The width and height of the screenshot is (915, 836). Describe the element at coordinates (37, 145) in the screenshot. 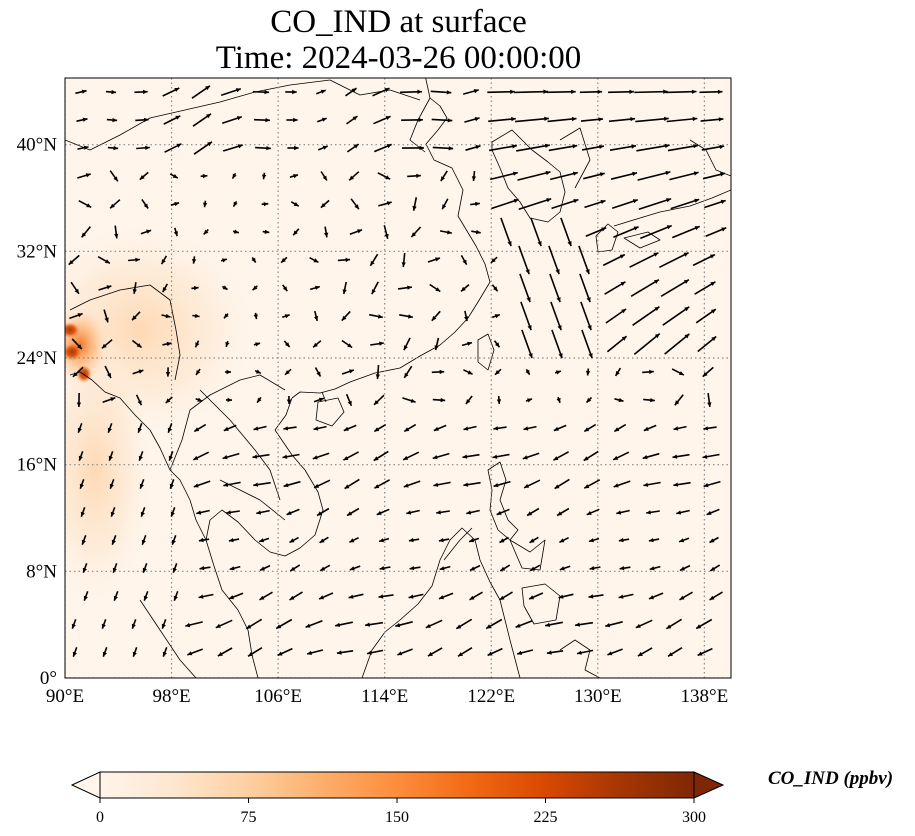

I see `lat-tick-label: 40°N` at that location.